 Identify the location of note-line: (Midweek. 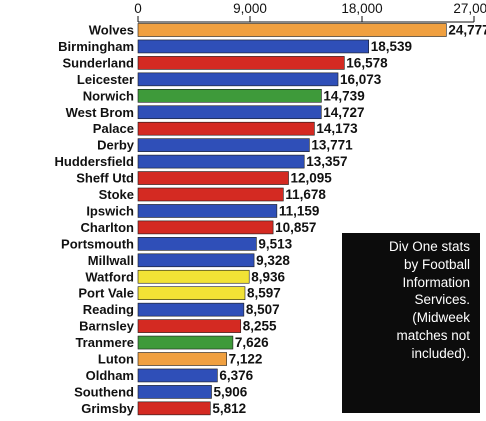
(441, 318).